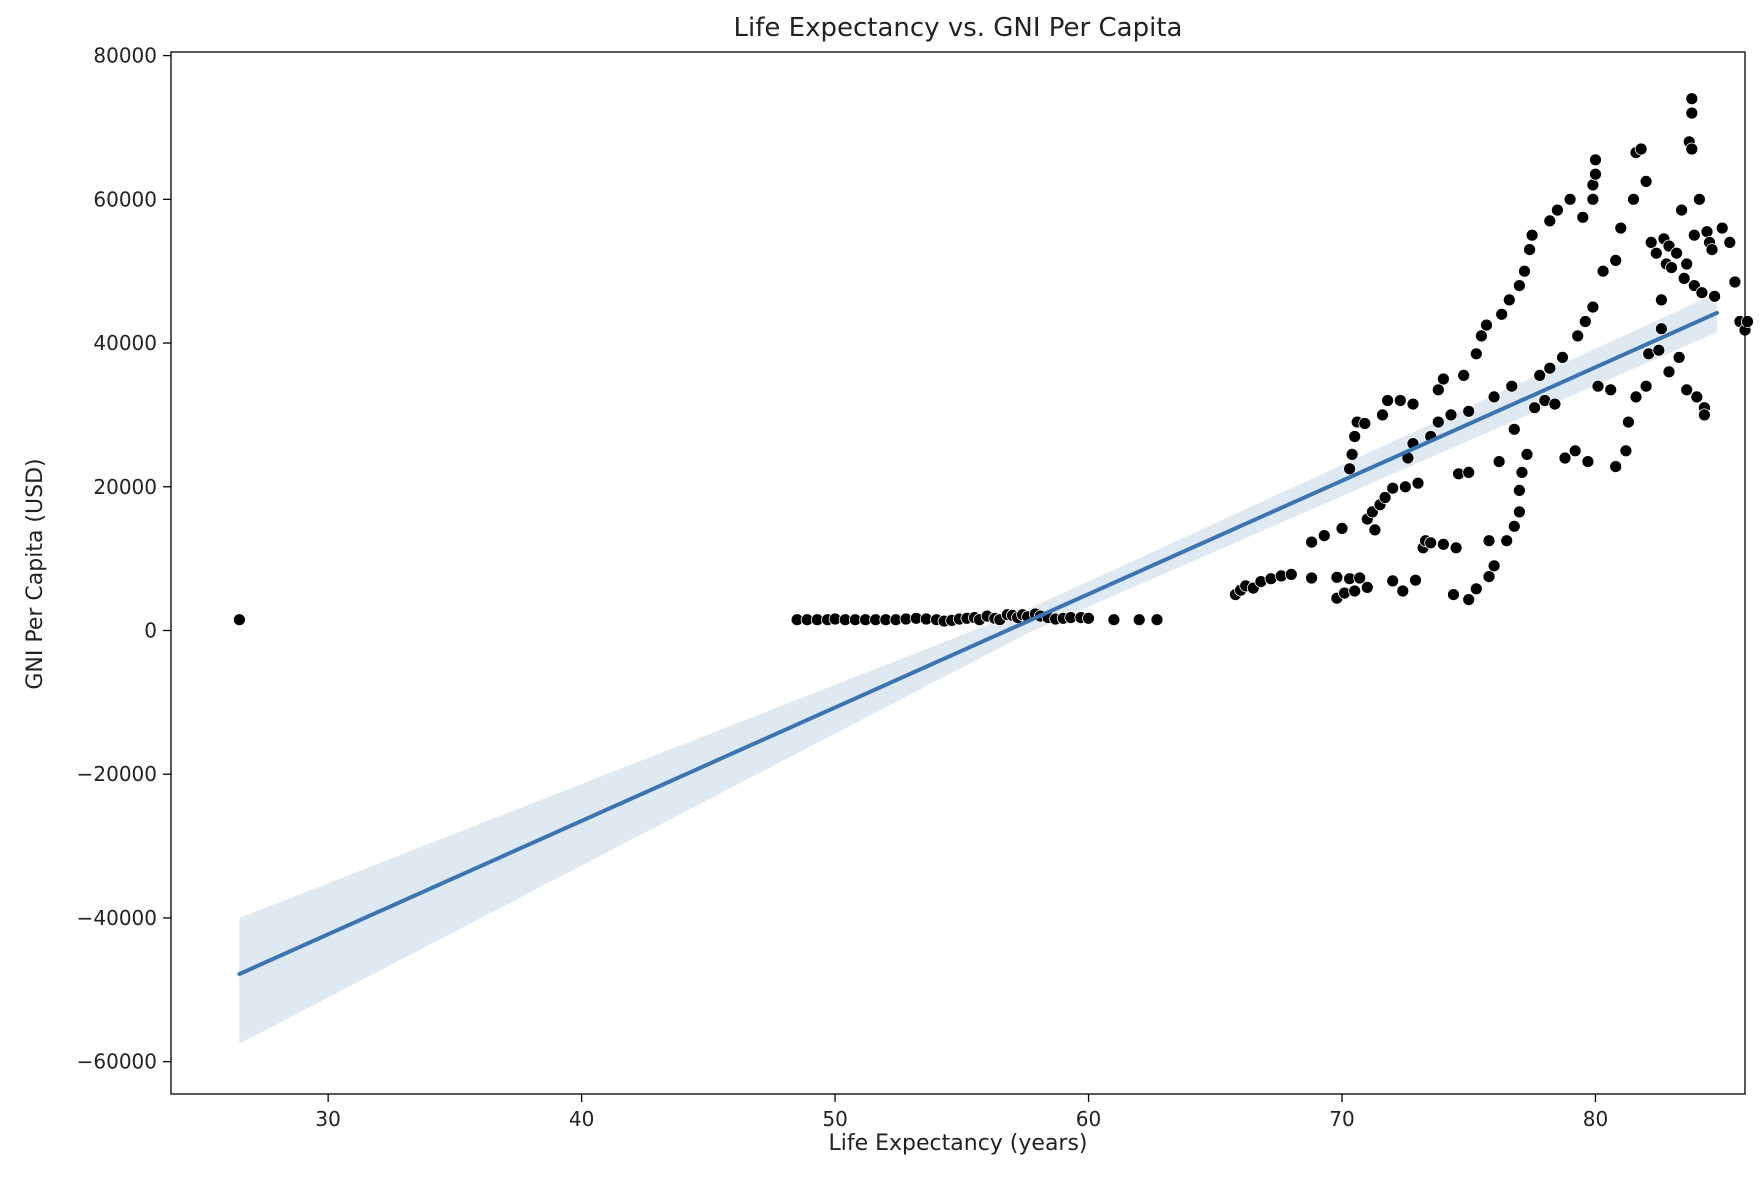 The width and height of the screenshot is (1764, 1178). I want to click on x-tick-label: 50, so click(834, 1119).